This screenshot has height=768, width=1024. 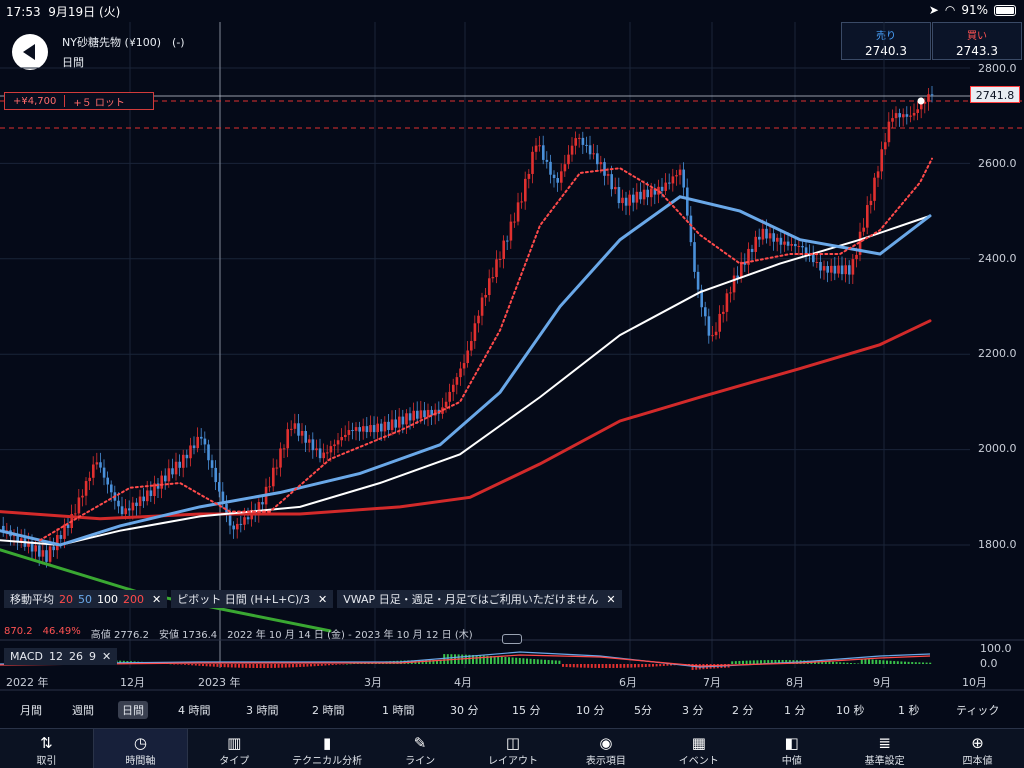 I want to click on timeframe-option: 月間, so click(x=31, y=710).